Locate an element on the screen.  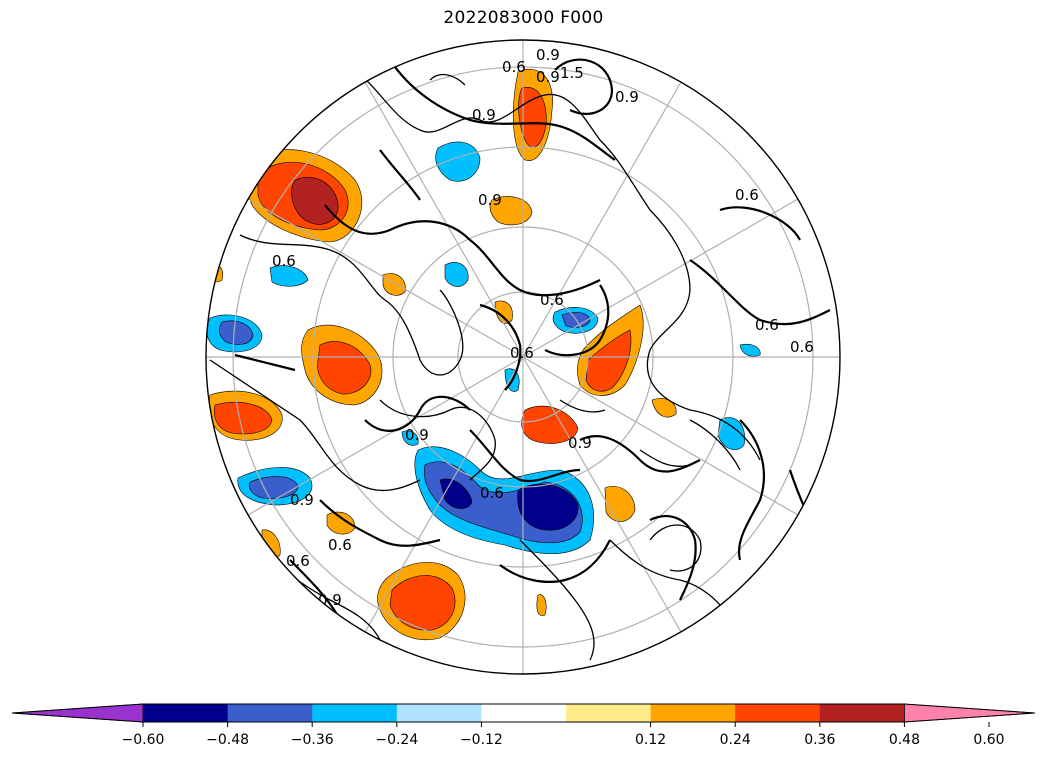
contour-label: 1.5 is located at coordinates (572, 73).